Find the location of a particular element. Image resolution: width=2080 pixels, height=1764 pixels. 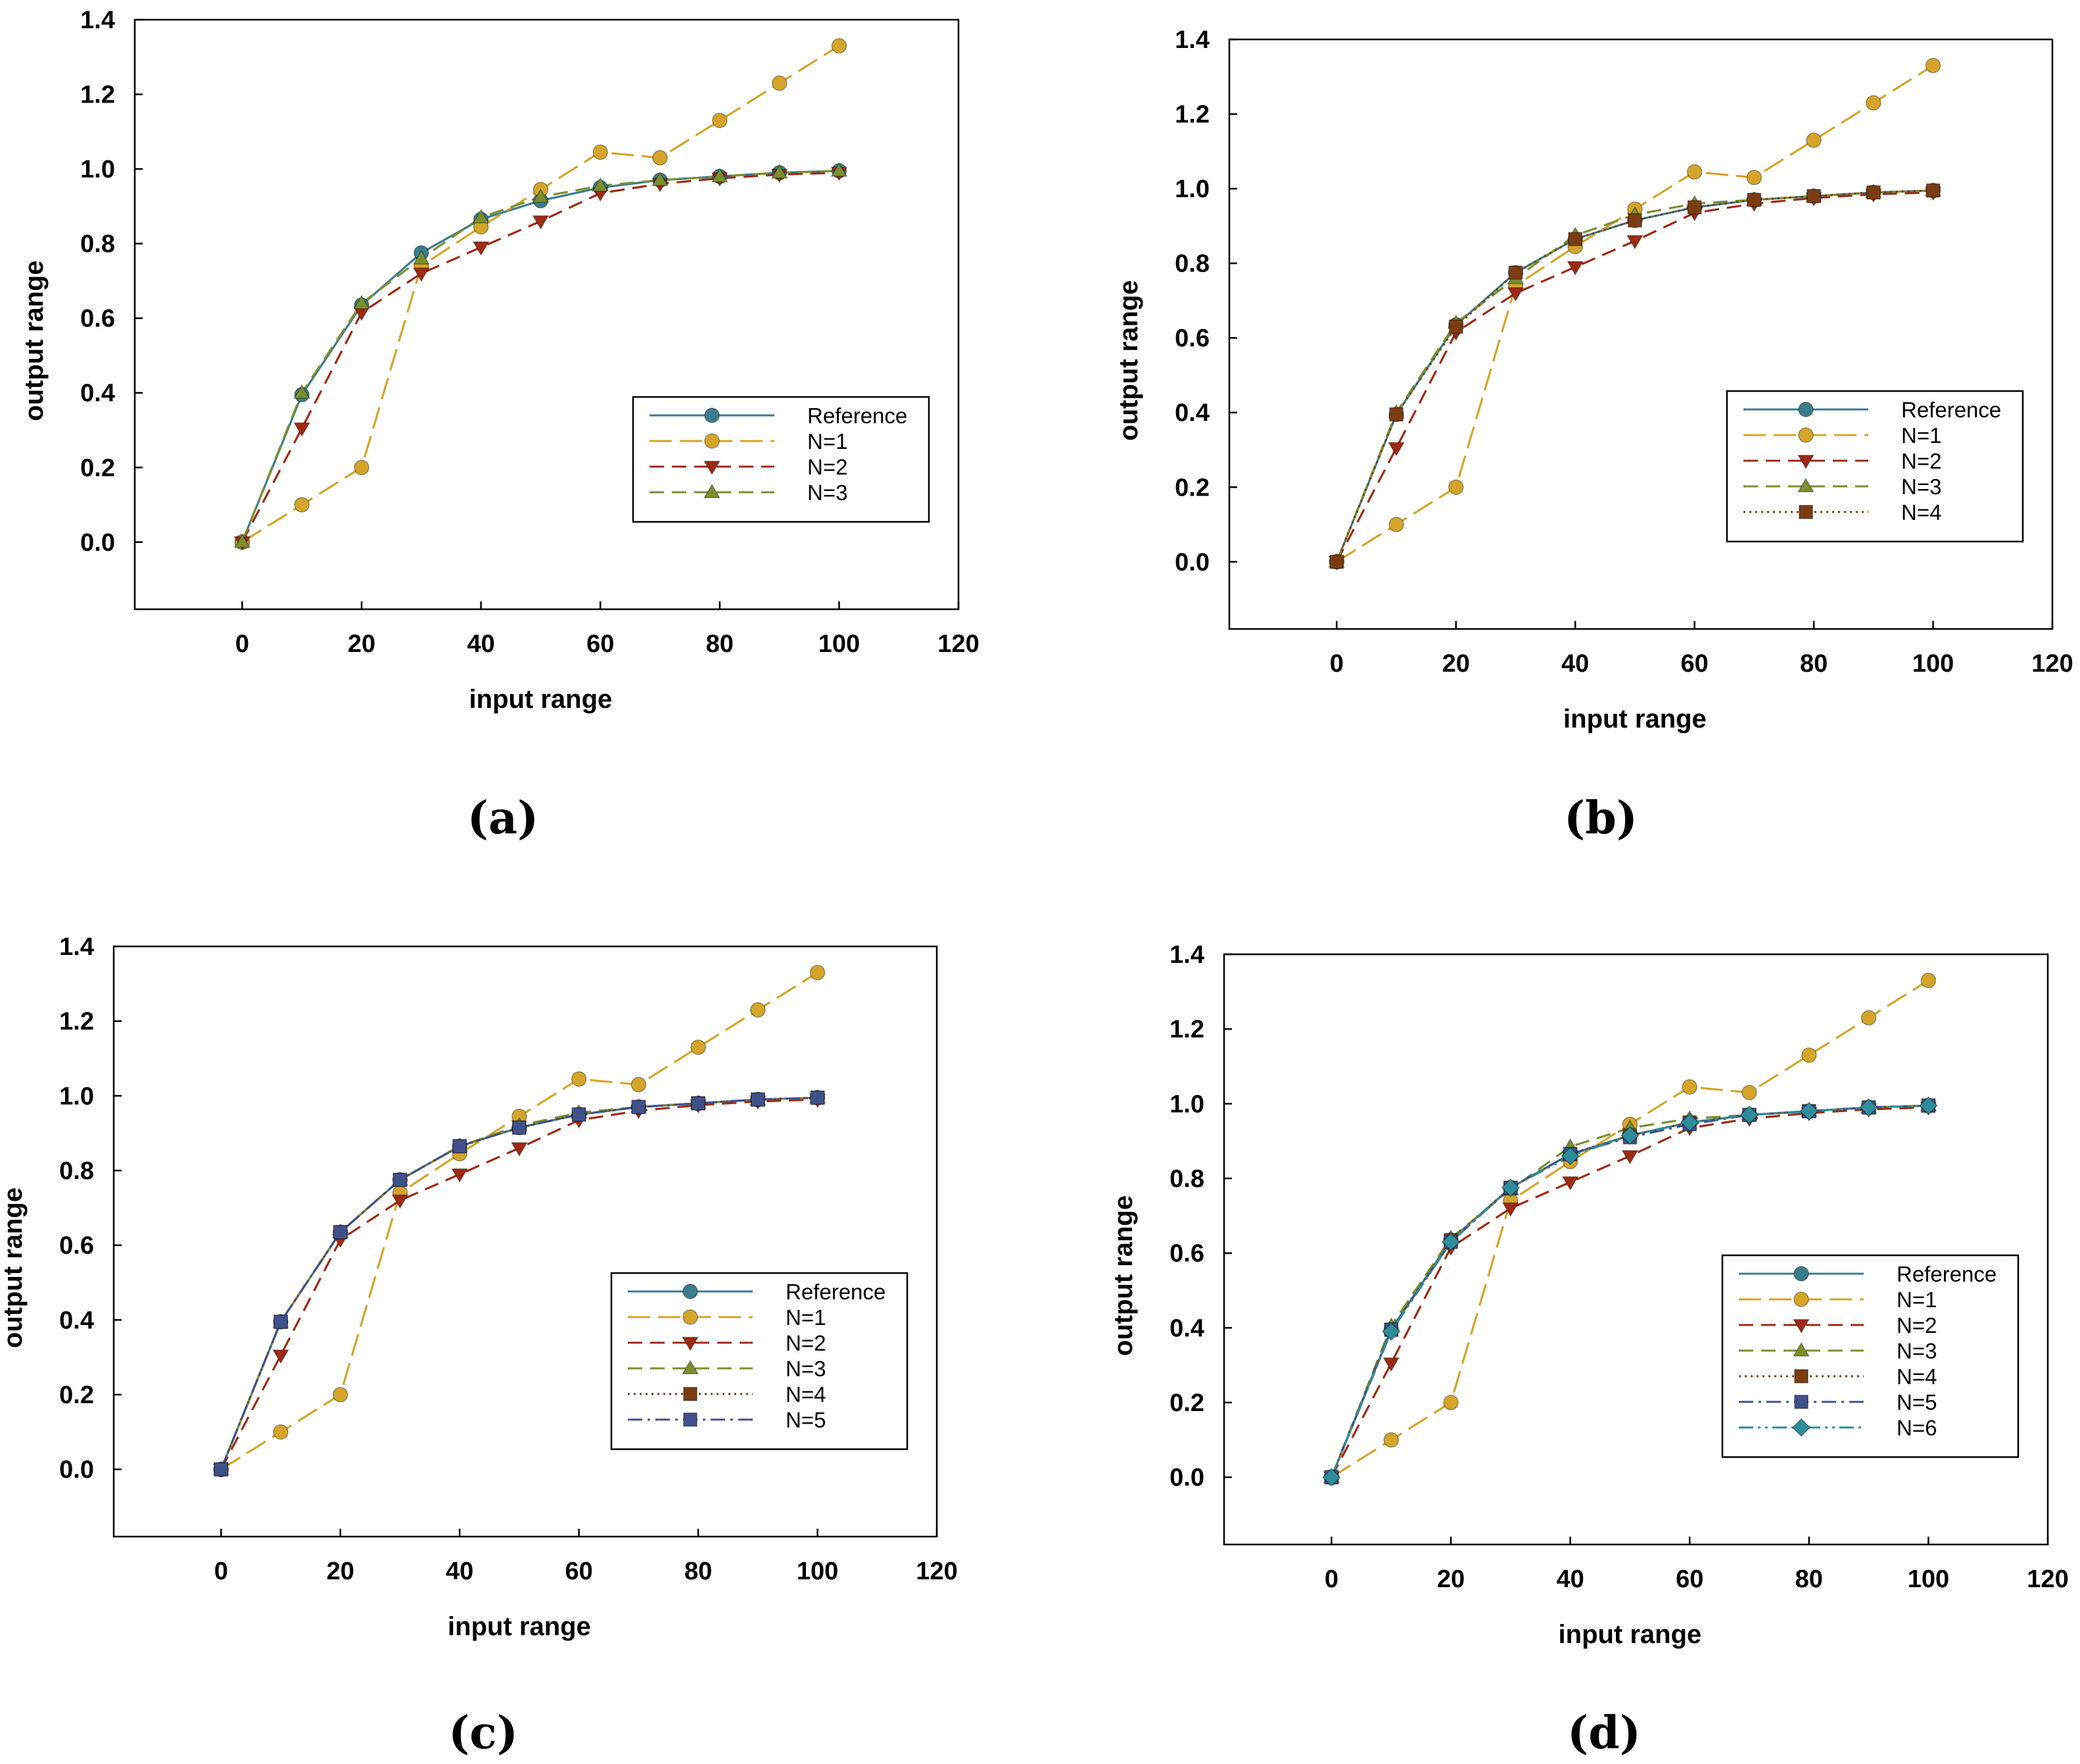

panel-caption: (b) is located at coordinates (1601, 819).